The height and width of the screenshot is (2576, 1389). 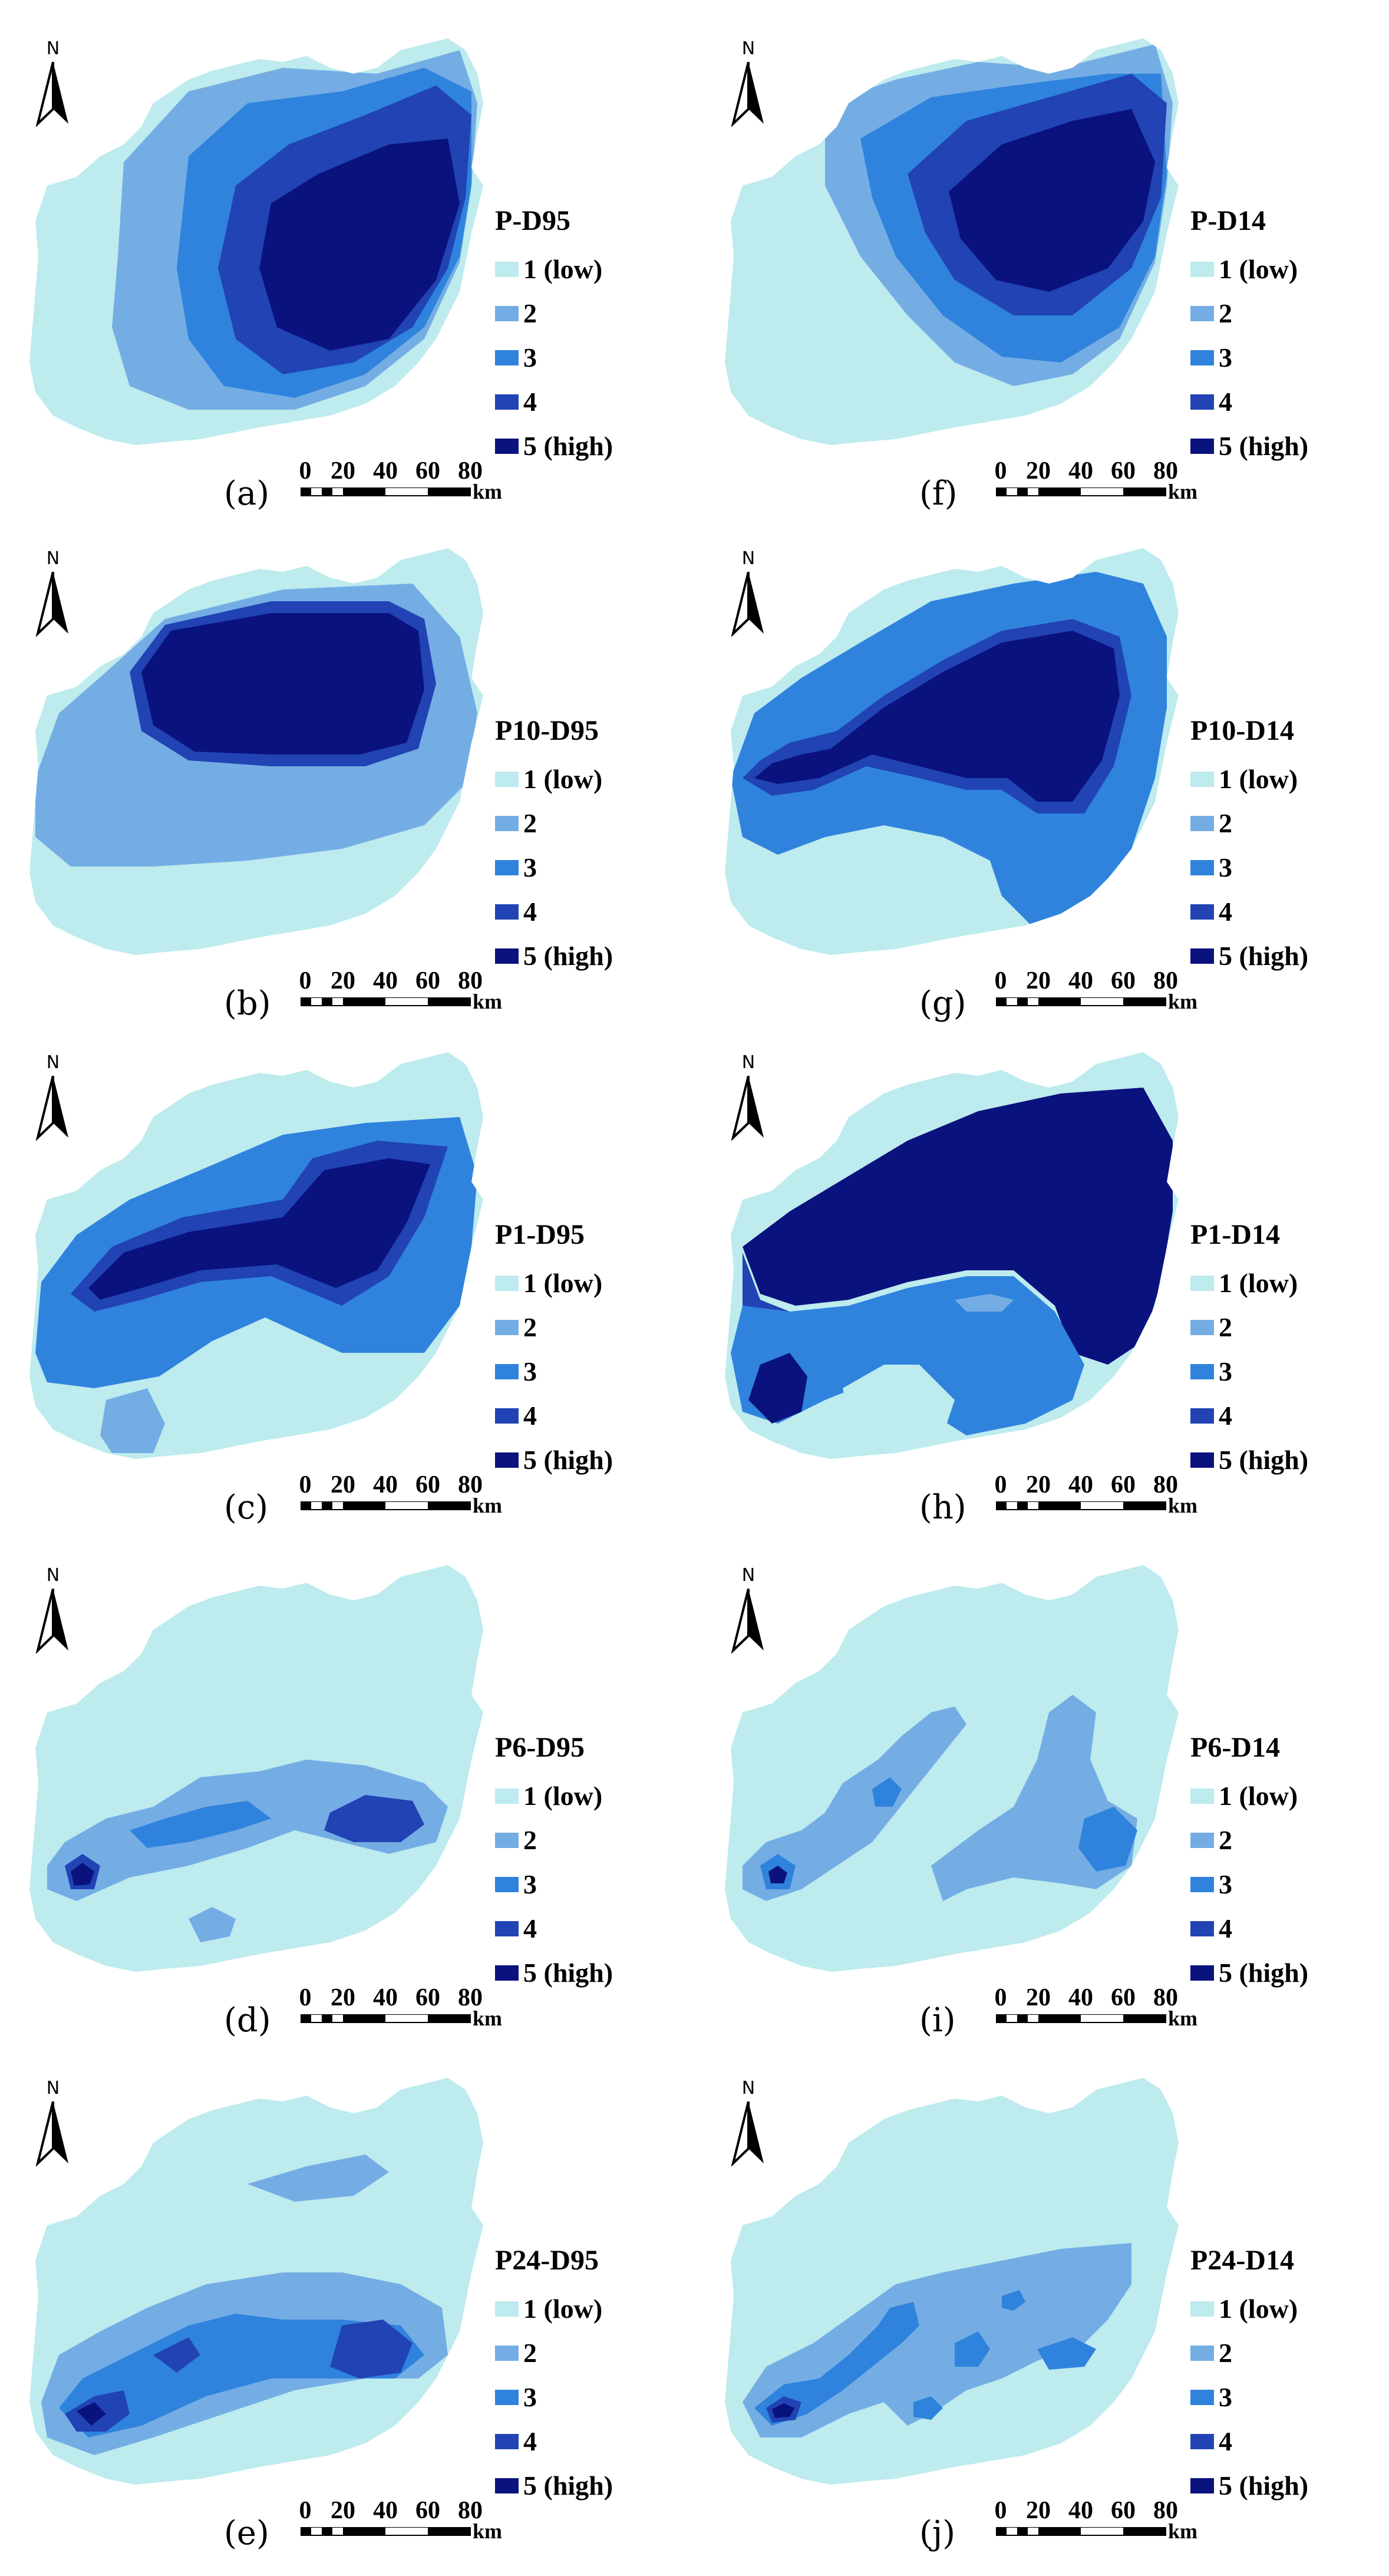 I want to click on legend: P24-D95 1 (low) 2 3 4 5 (high), so click(x=571, y=2375).